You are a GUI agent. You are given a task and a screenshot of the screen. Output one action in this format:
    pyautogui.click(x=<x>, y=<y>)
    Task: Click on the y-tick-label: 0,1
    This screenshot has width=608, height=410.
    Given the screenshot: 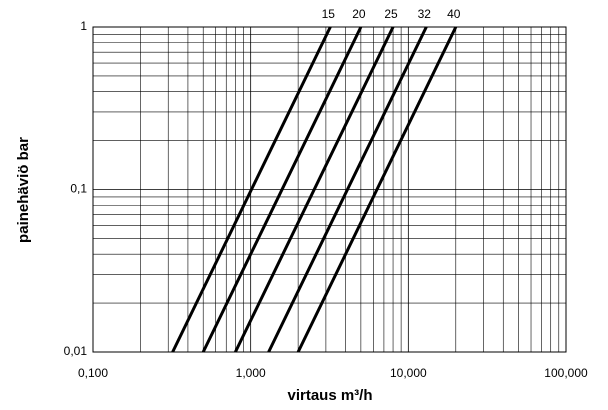 What is the action you would take?
    pyautogui.click(x=78, y=189)
    